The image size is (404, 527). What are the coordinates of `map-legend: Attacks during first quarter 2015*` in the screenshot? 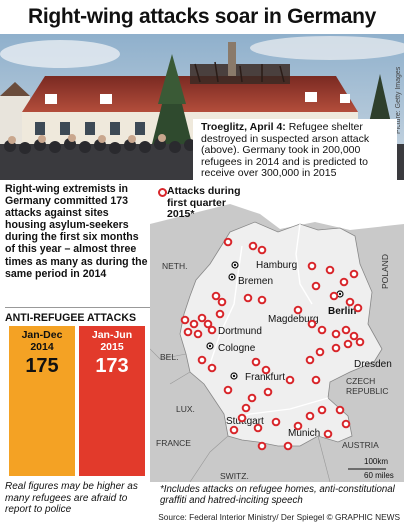 It's located at (204, 203).